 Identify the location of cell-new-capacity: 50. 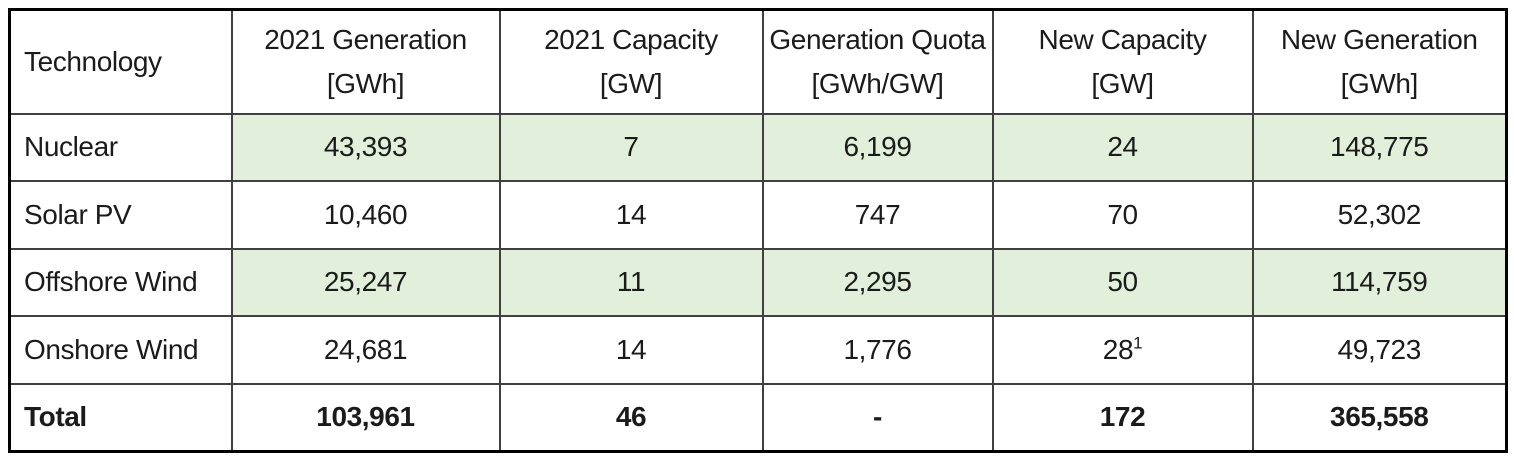
(1122, 282).